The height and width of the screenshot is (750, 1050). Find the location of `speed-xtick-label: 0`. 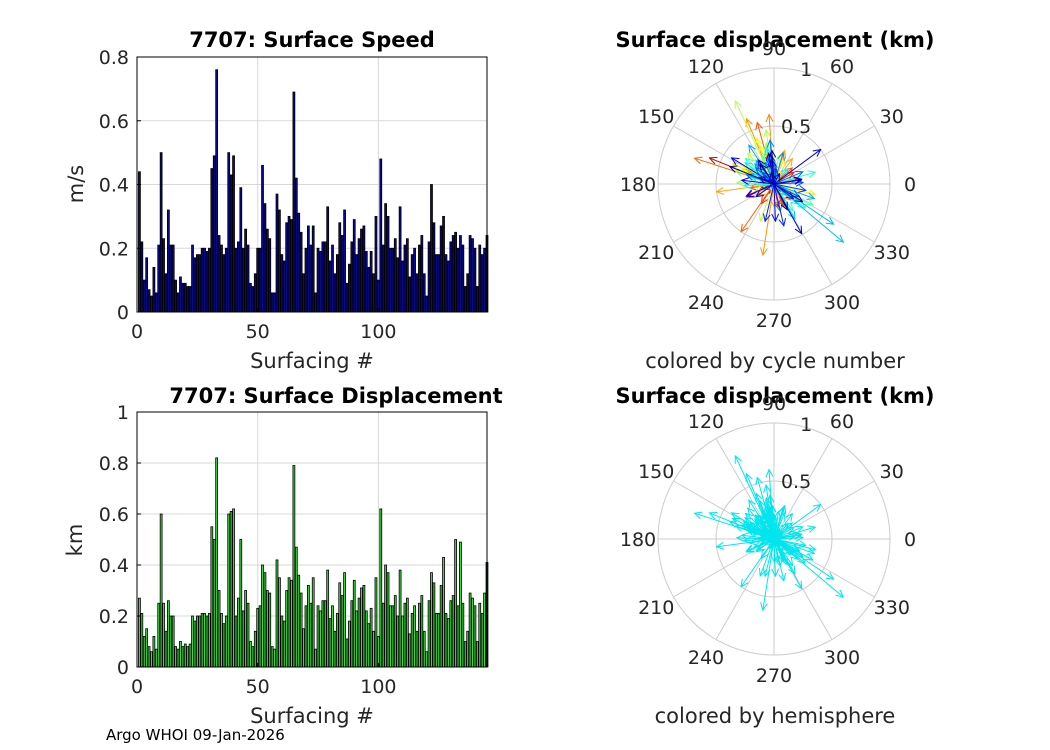

speed-xtick-label: 0 is located at coordinates (137, 332).